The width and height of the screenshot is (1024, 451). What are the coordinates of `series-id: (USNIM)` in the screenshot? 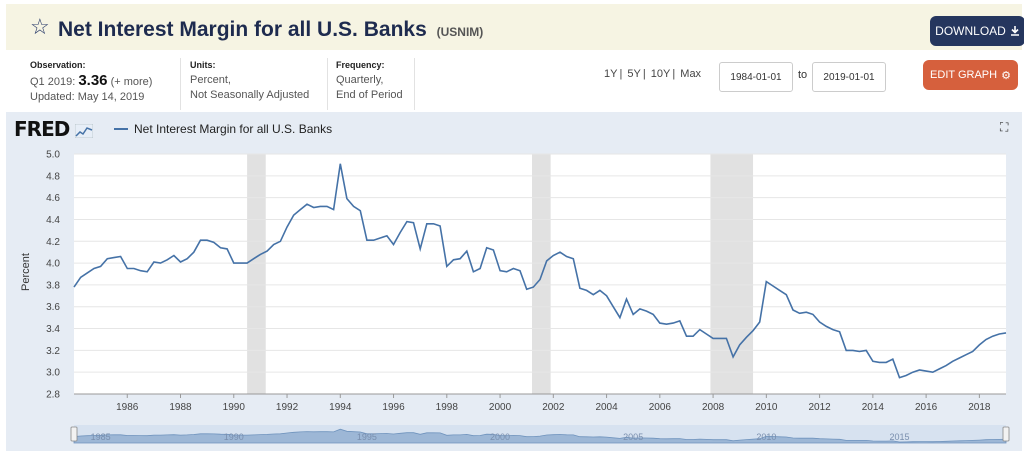 It's located at (460, 32).